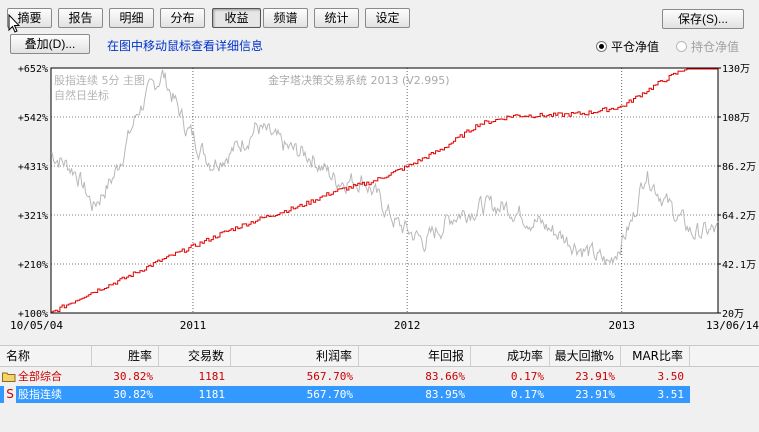 This screenshot has height=432, width=759. Describe the element at coordinates (655, 356) in the screenshot. I see `col-mar: MAR比率` at that location.